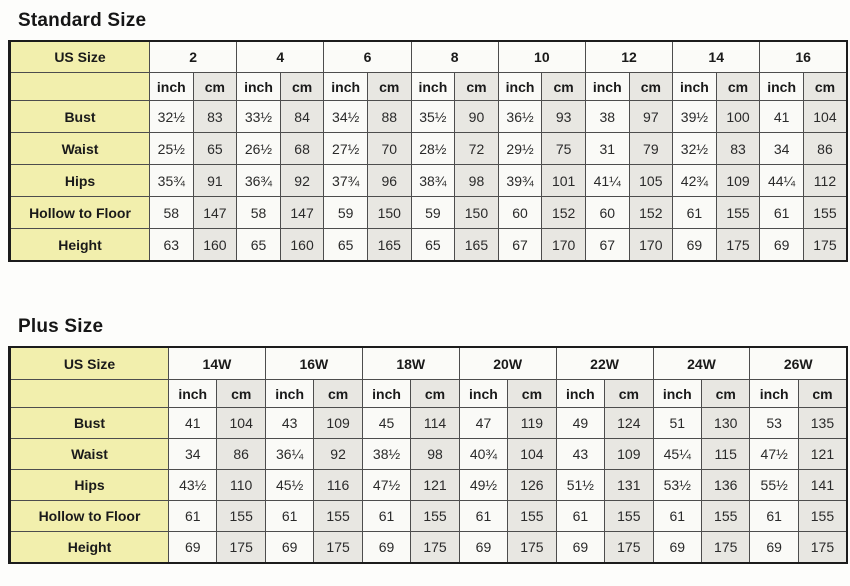  I want to click on value-cell: 35¾, so click(171, 180).